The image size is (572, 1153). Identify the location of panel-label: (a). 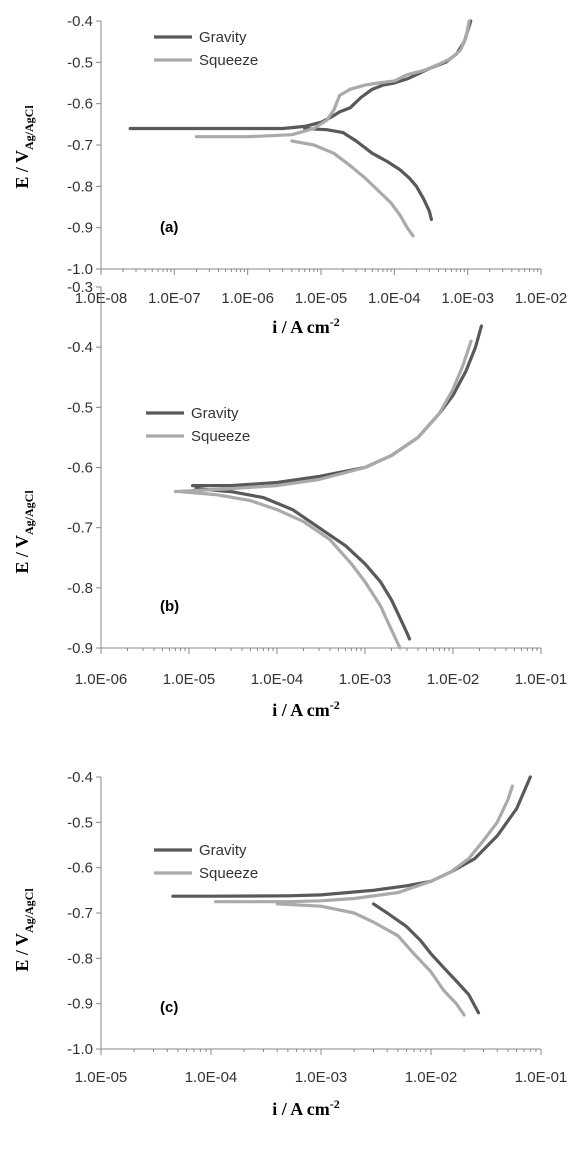
(169, 227).